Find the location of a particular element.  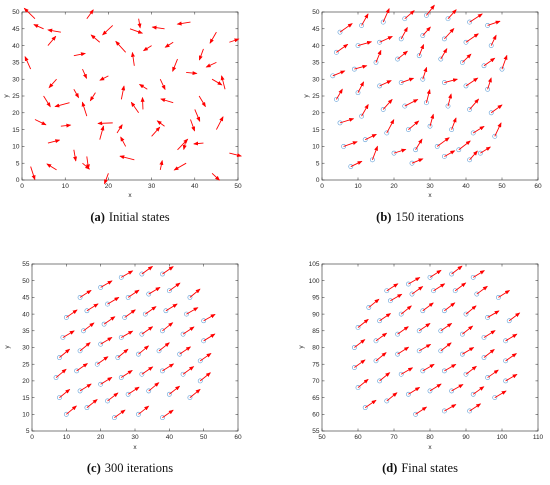

x-tick-label: 0 is located at coordinates (22, 186).